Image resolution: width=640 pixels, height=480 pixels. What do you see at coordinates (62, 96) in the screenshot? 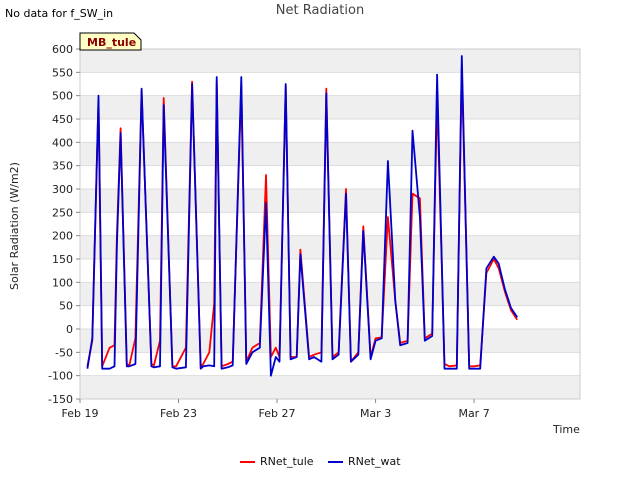
I see `y-tick-label: 500` at bounding box center [62, 96].